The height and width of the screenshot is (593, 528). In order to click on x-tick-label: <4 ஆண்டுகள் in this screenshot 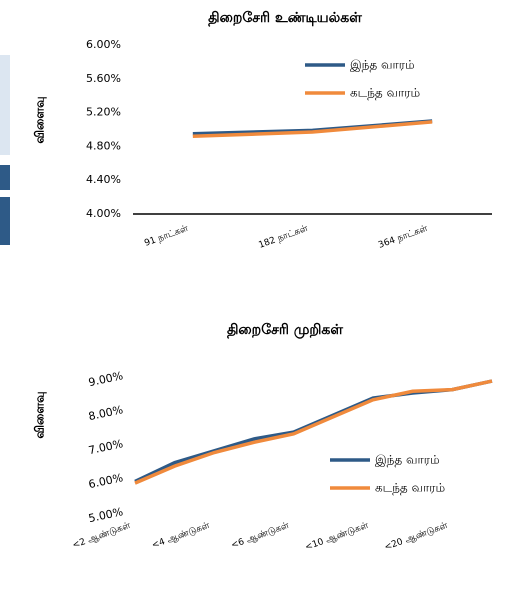, I will do `click(181, 535)`.